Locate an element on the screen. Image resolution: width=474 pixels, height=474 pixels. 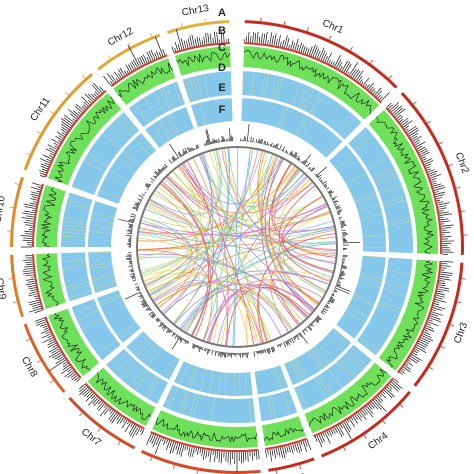
chromosome-label: Chr10 is located at coordinates (4, 209).